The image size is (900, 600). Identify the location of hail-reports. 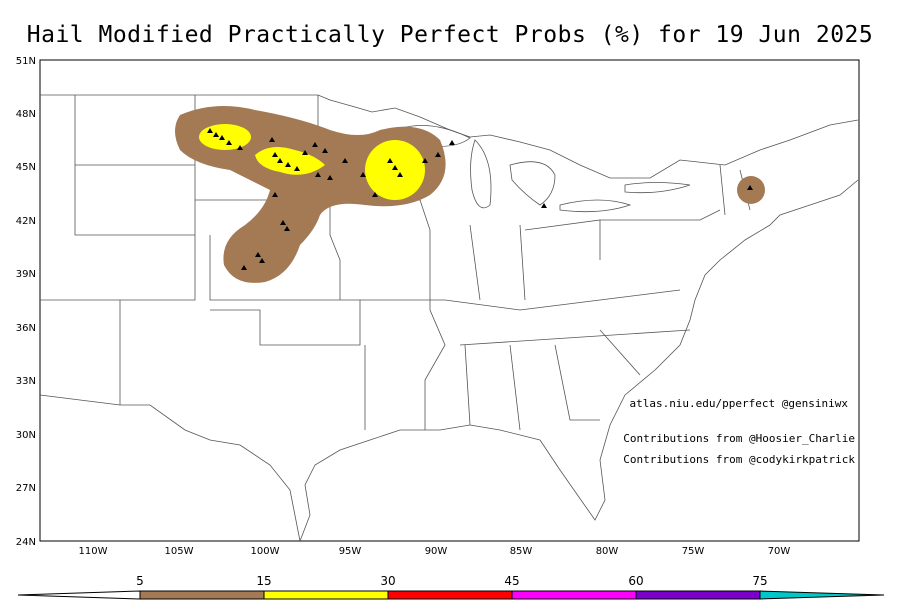
(480, 199).